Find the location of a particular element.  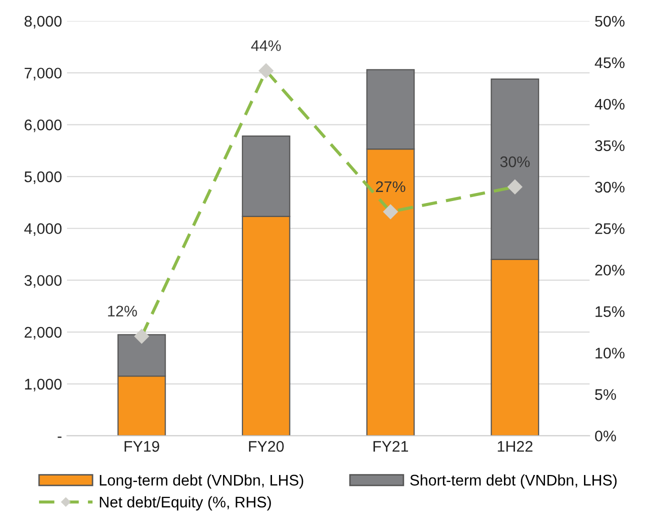

y2-tick-label: 10% is located at coordinates (610, 353).